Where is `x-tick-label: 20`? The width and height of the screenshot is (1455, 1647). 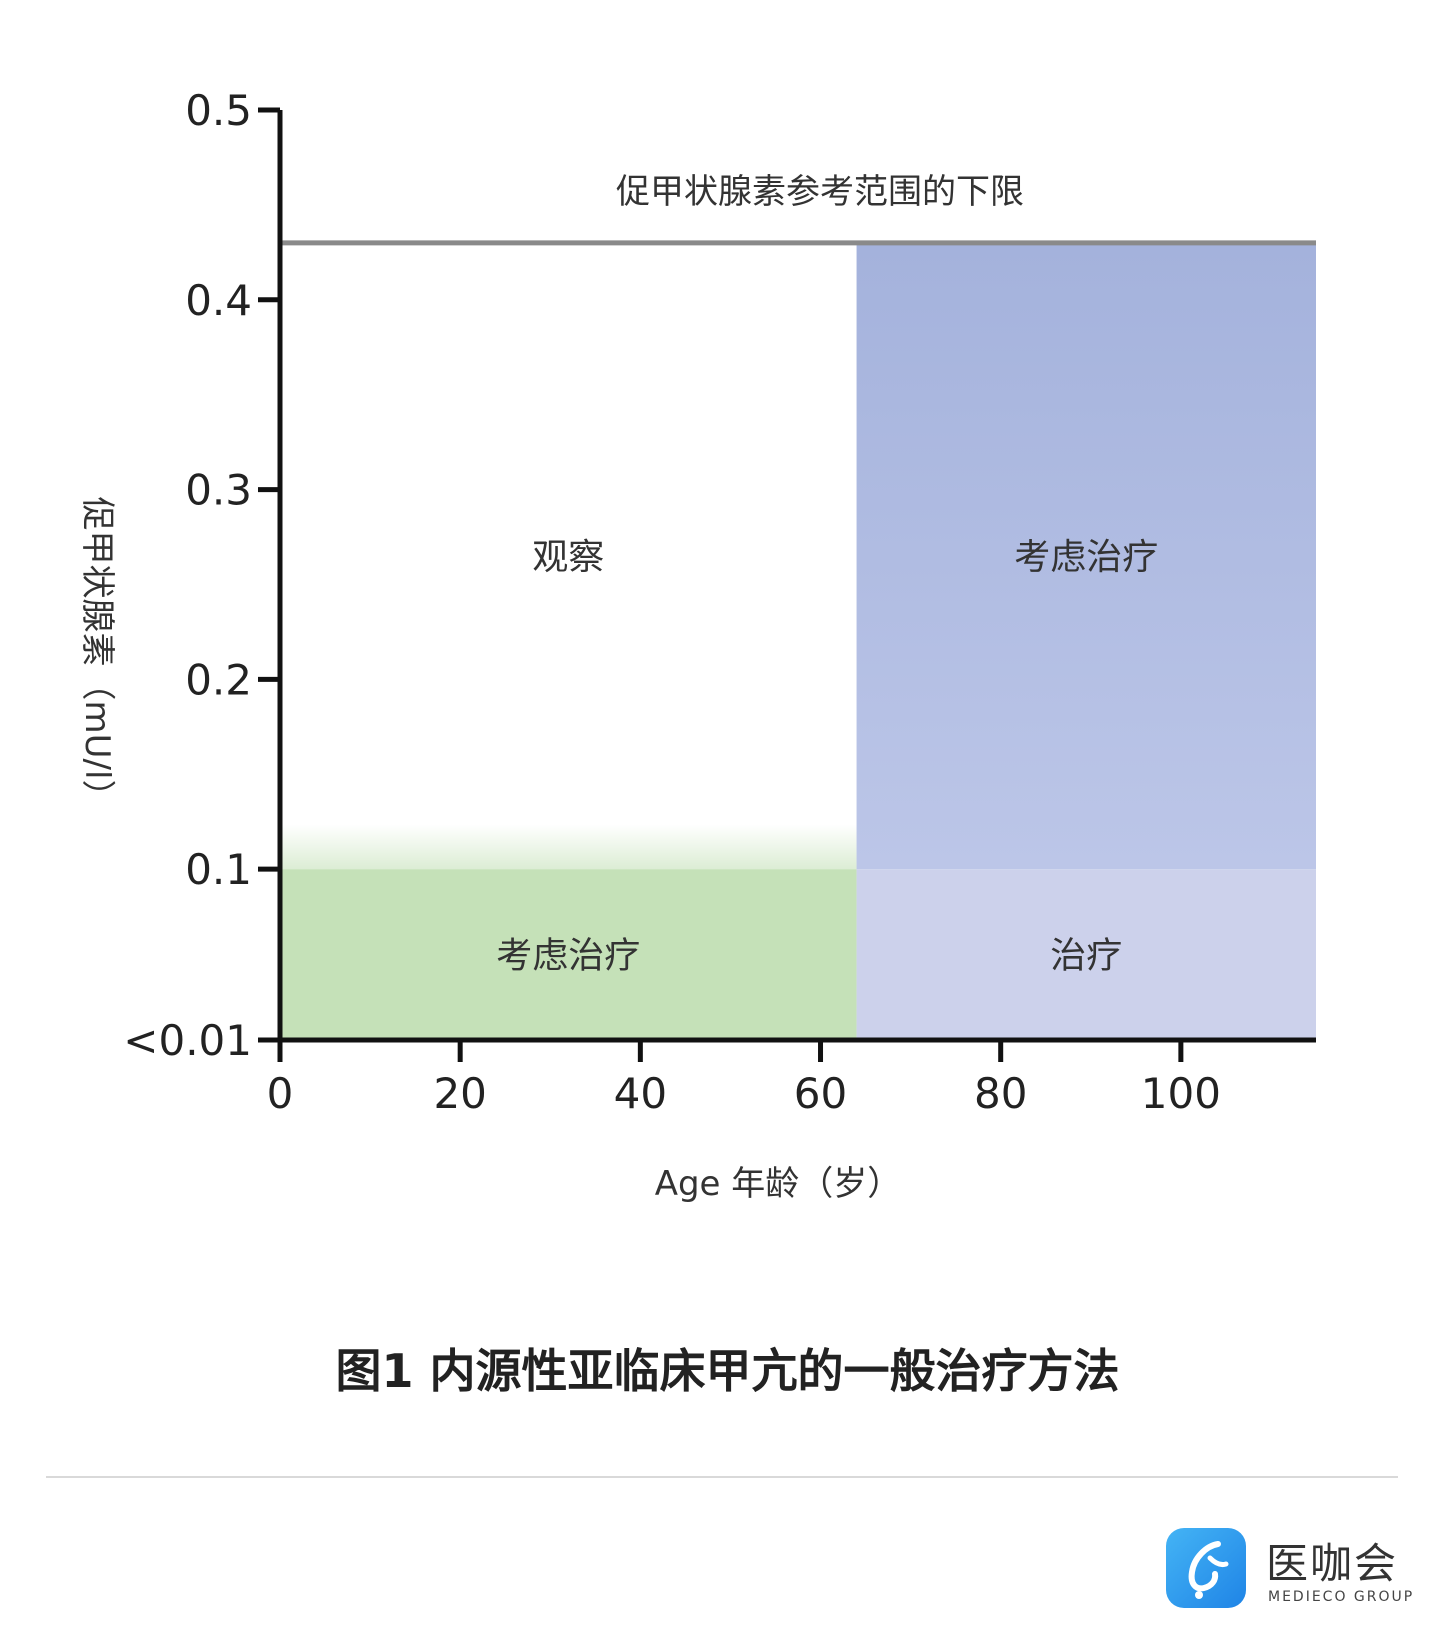
x-tick-label: 20 is located at coordinates (459, 1093).